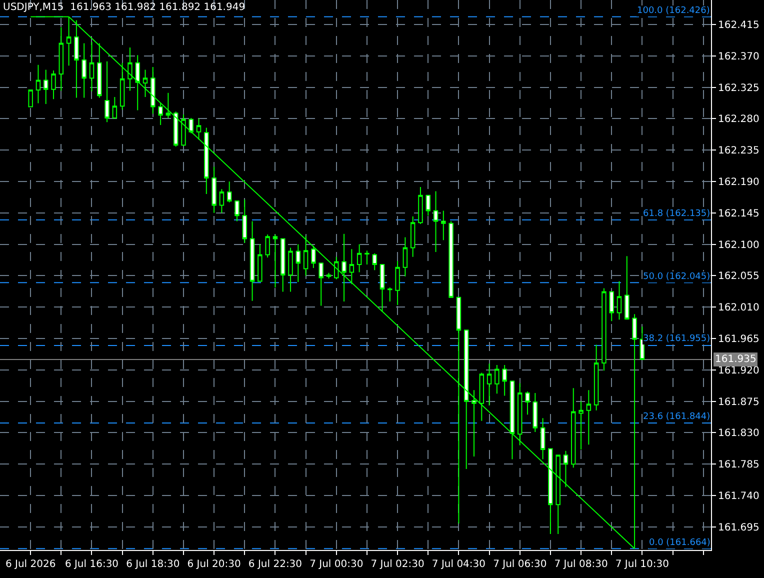 The height and width of the screenshot is (578, 764). I want to click on ref-line-label: 0.0 (161.664), so click(679, 543).